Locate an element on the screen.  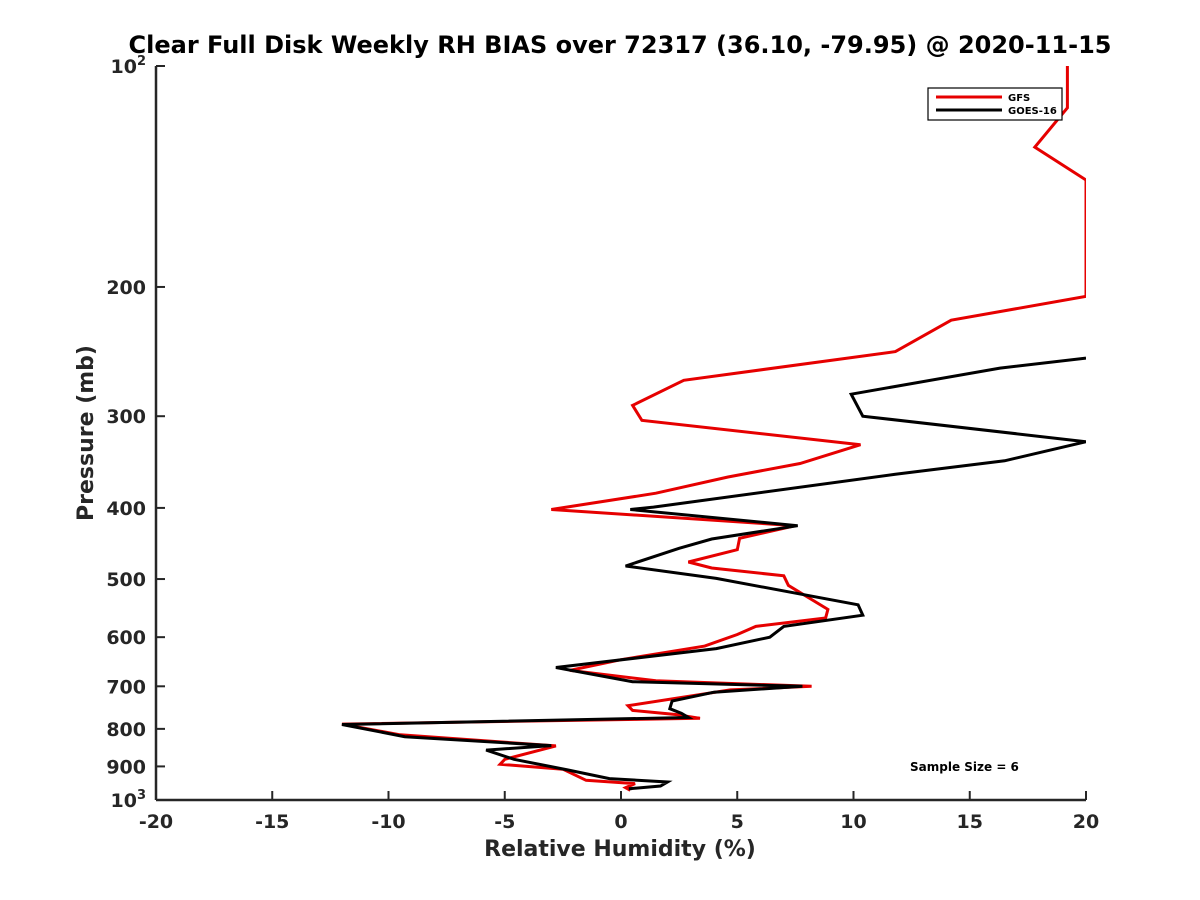
x-tick-label: -20 is located at coordinates (156, 822).